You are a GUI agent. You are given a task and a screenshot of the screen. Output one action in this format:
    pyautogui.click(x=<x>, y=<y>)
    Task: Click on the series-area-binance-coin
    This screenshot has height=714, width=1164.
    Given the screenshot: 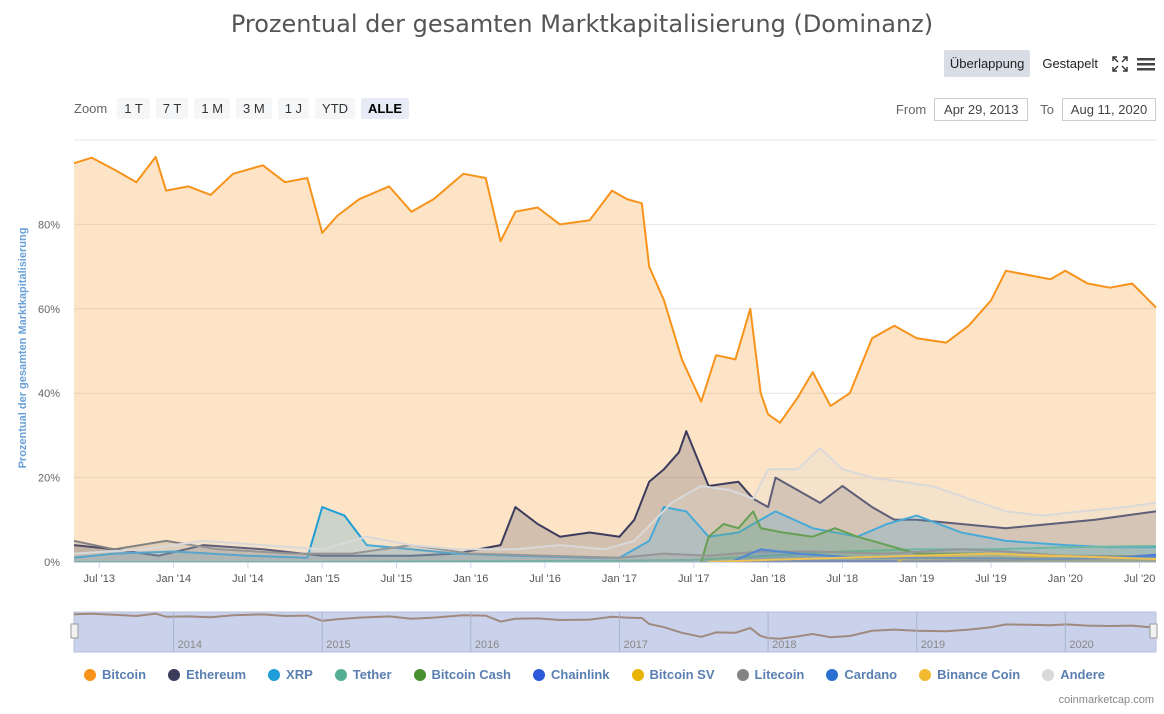 What is the action you would take?
    pyautogui.click(x=932, y=557)
    